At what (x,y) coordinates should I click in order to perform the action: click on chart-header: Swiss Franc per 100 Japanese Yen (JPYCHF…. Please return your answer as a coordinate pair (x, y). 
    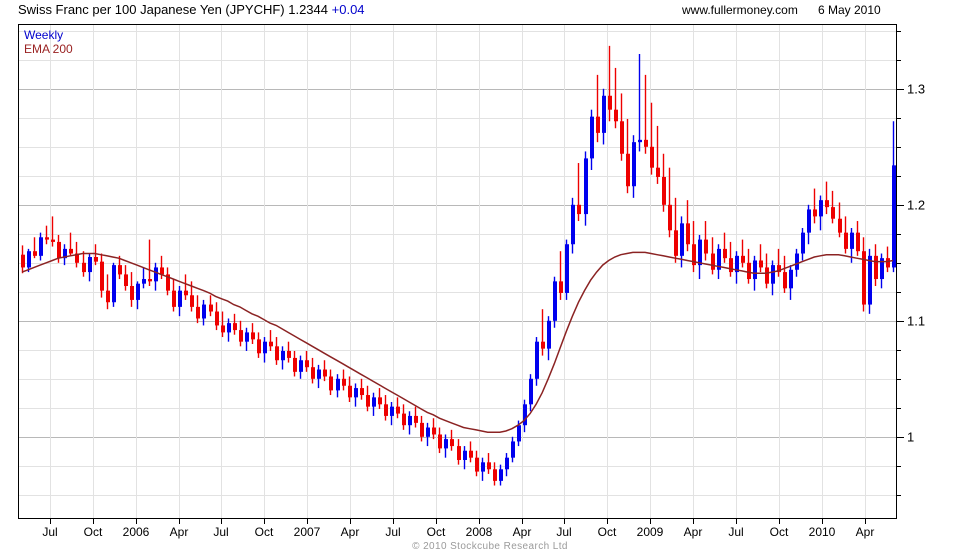
    Looking at the image, I should click on (490, 11).